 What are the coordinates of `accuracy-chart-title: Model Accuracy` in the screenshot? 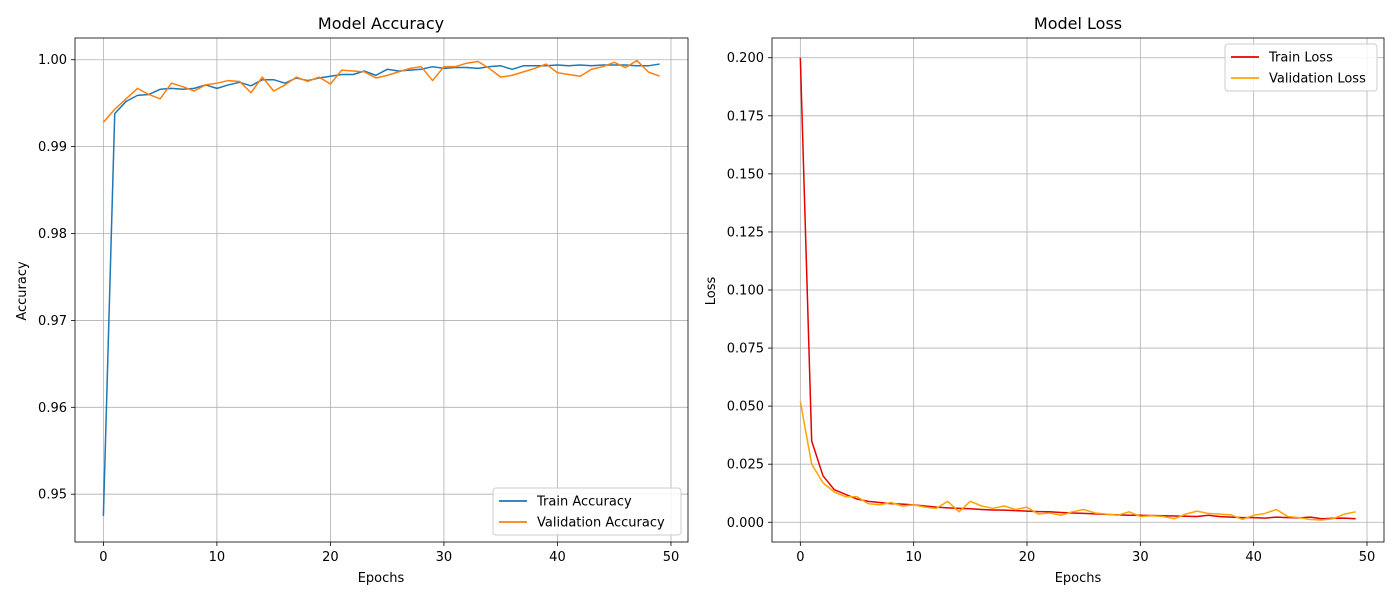 It's located at (381, 23).